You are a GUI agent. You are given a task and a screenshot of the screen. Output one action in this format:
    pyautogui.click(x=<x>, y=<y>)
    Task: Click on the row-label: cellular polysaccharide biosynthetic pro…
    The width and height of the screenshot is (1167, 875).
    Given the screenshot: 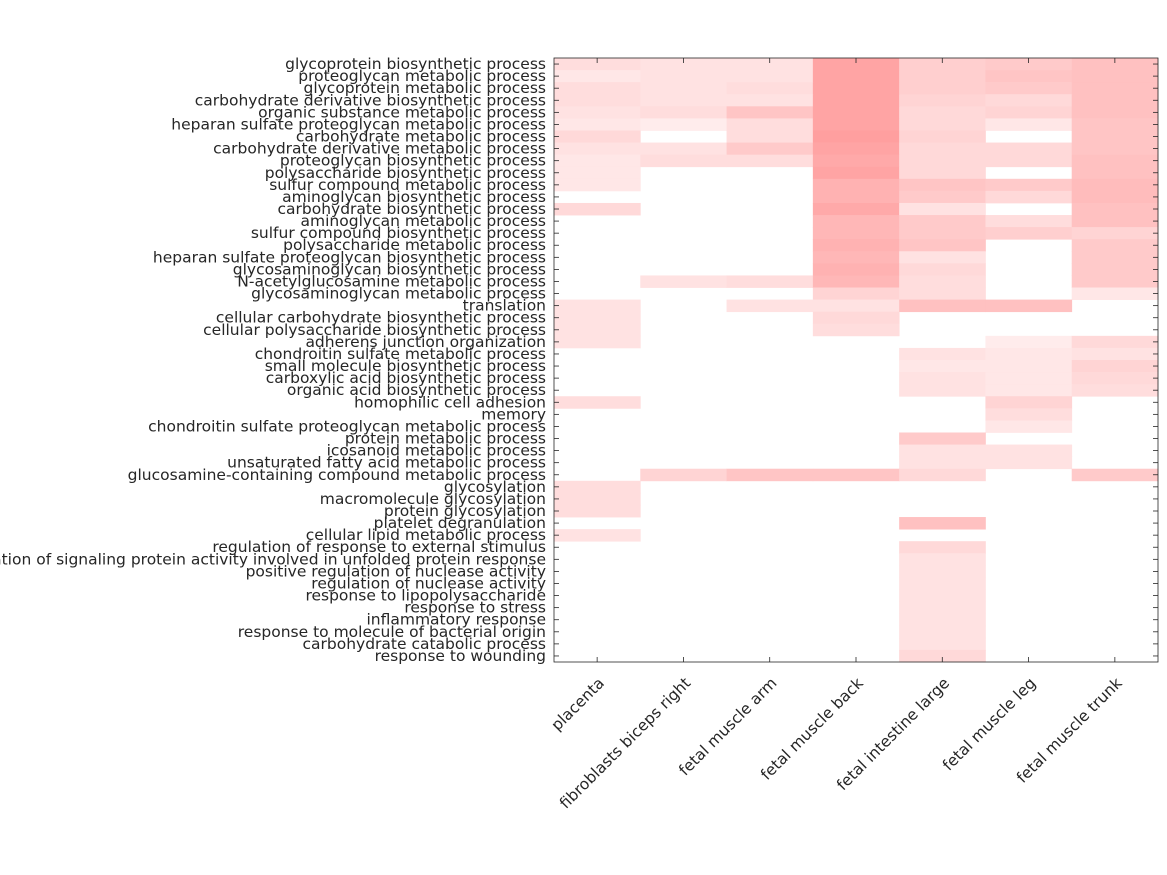 What is the action you would take?
    pyautogui.click(x=374, y=330)
    